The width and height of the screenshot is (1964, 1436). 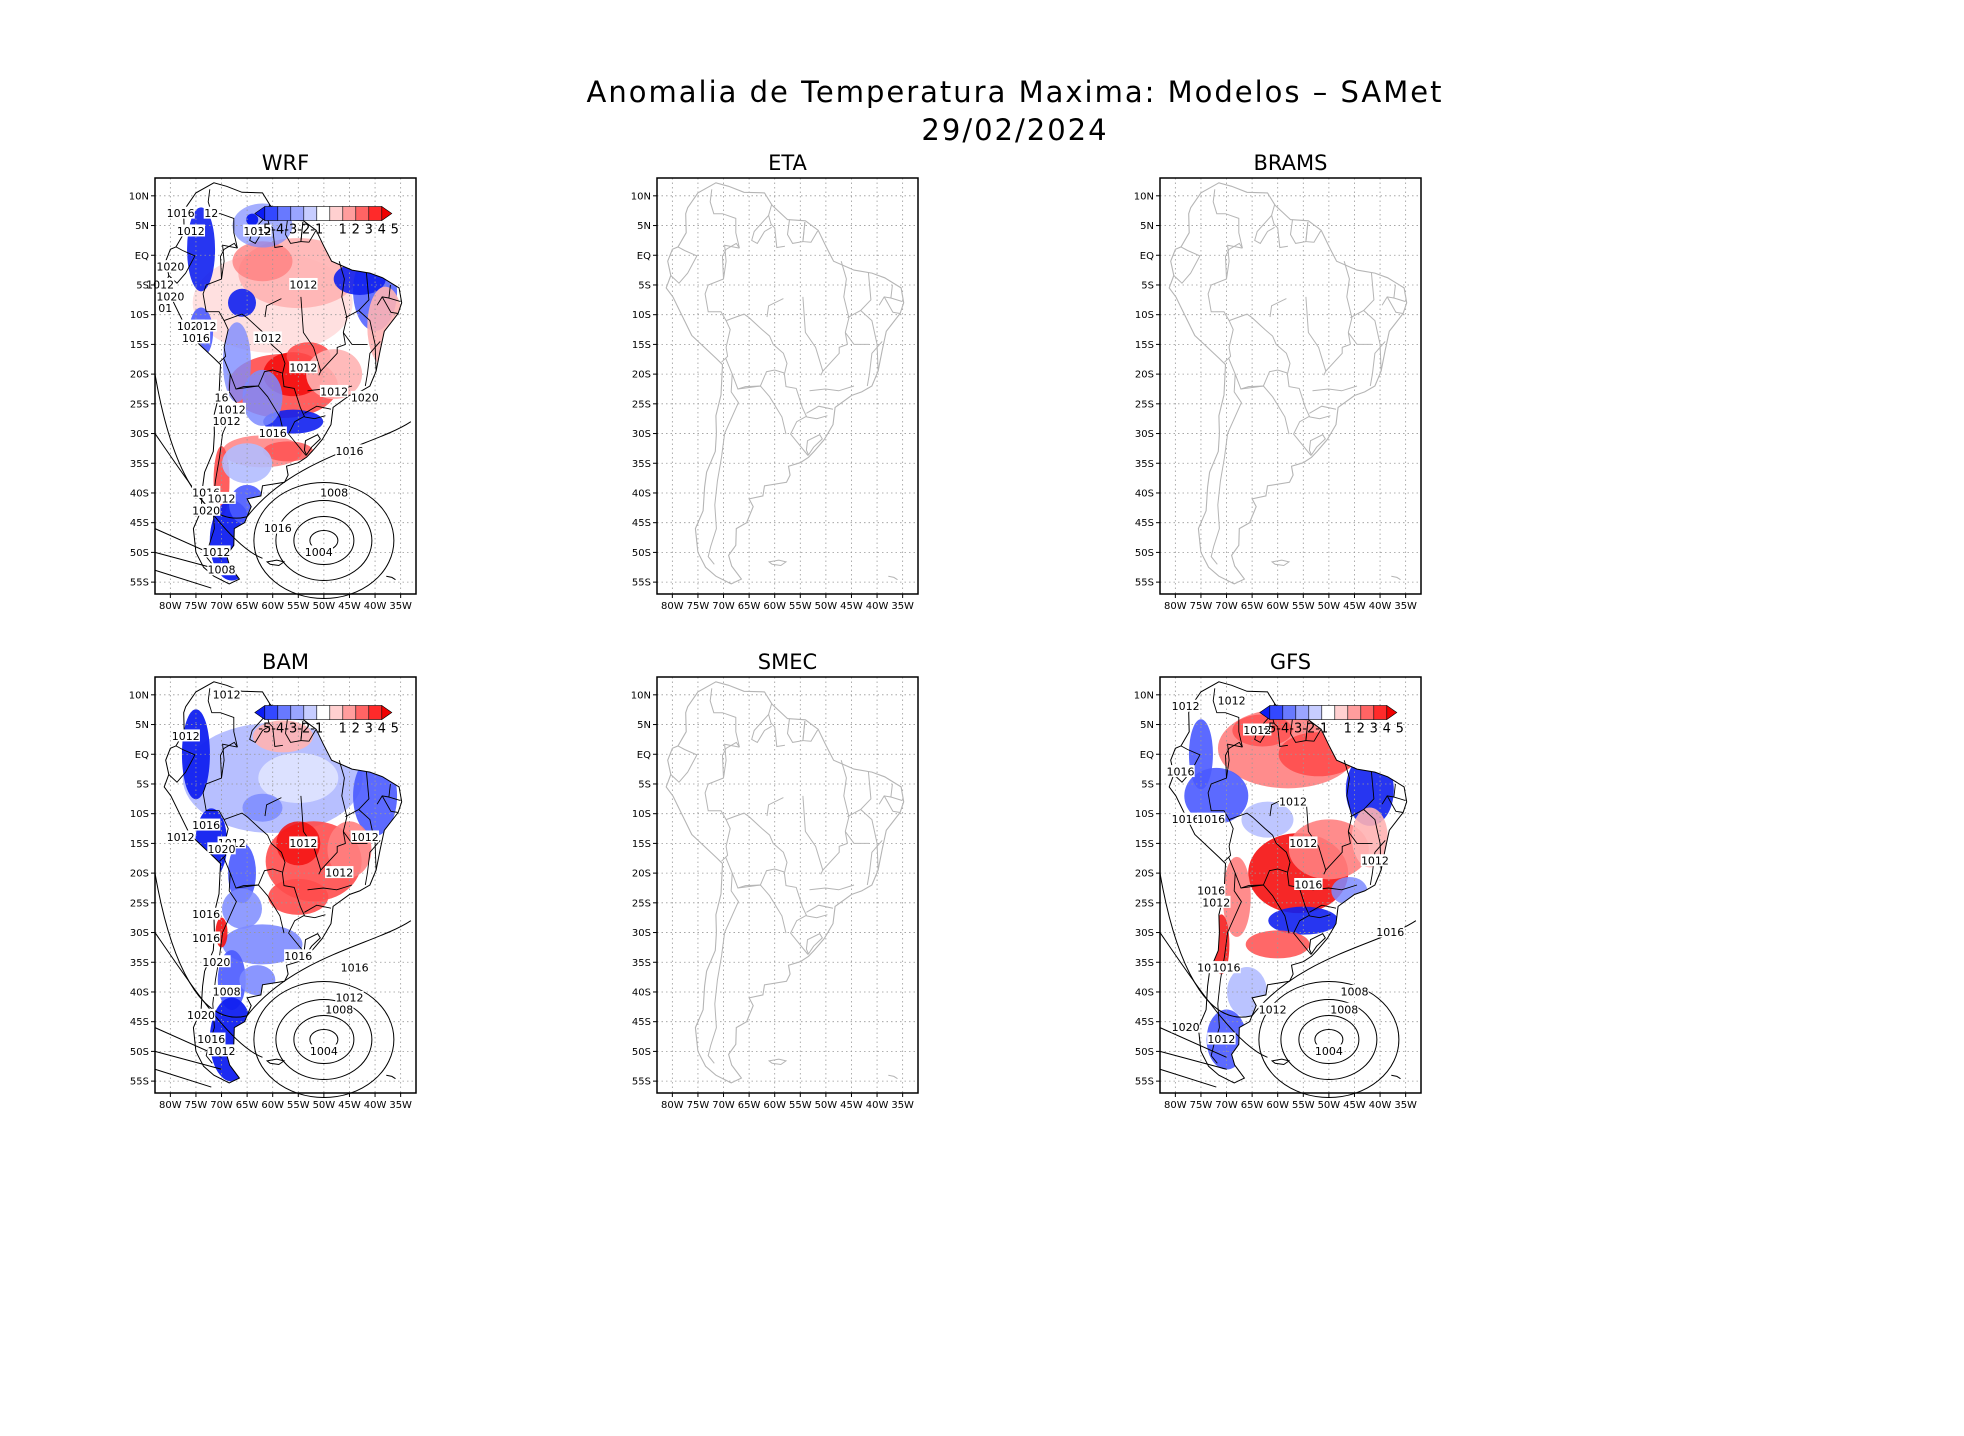 What do you see at coordinates (139, 404) in the screenshot?
I see `lat-tick-label: 25S` at bounding box center [139, 404].